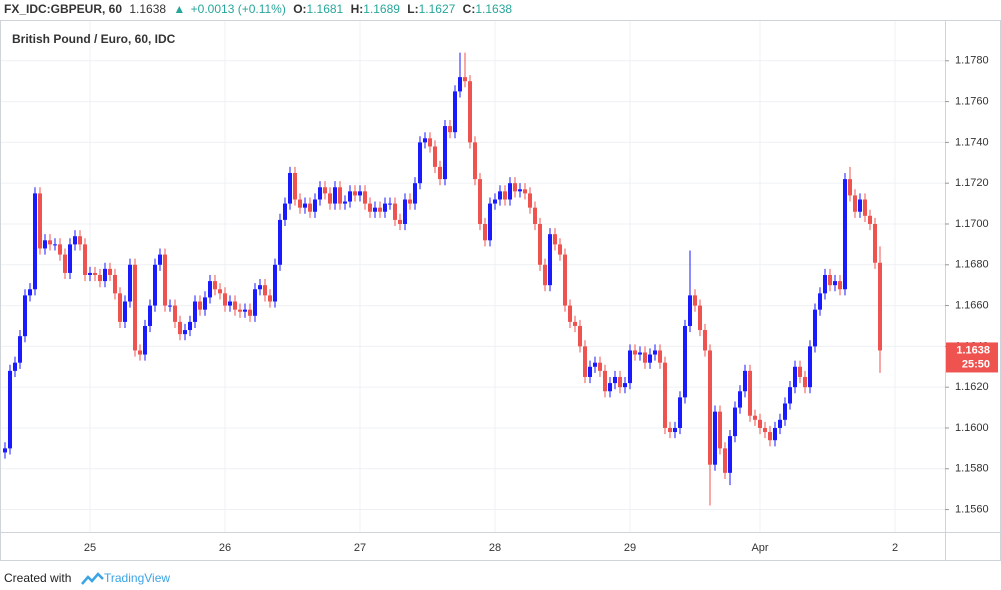 The width and height of the screenshot is (1001, 590). What do you see at coordinates (137, 578) in the screenshot?
I see `footer-brand: TradingView` at bounding box center [137, 578].